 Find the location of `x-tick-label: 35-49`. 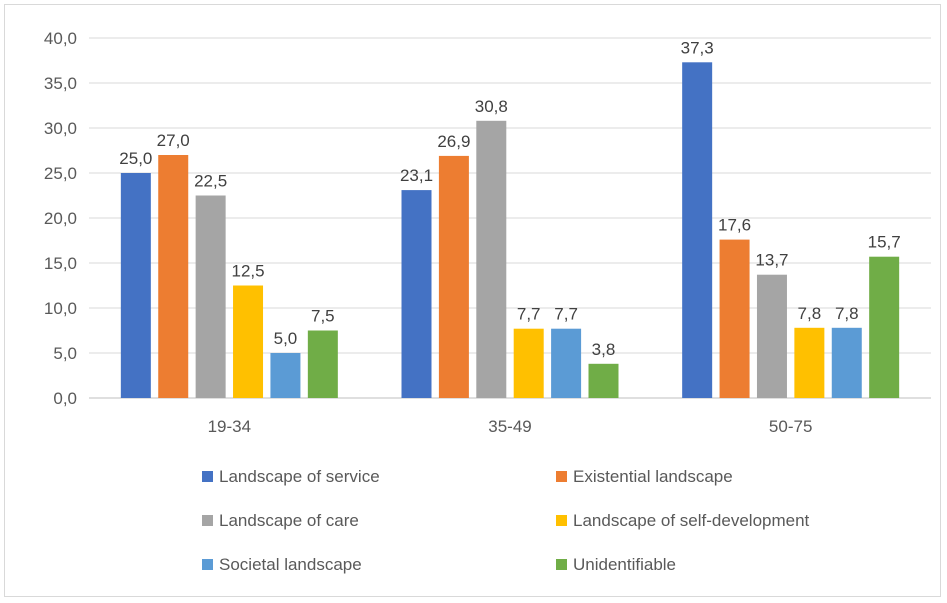

x-tick-label: 35-49 is located at coordinates (509, 426).